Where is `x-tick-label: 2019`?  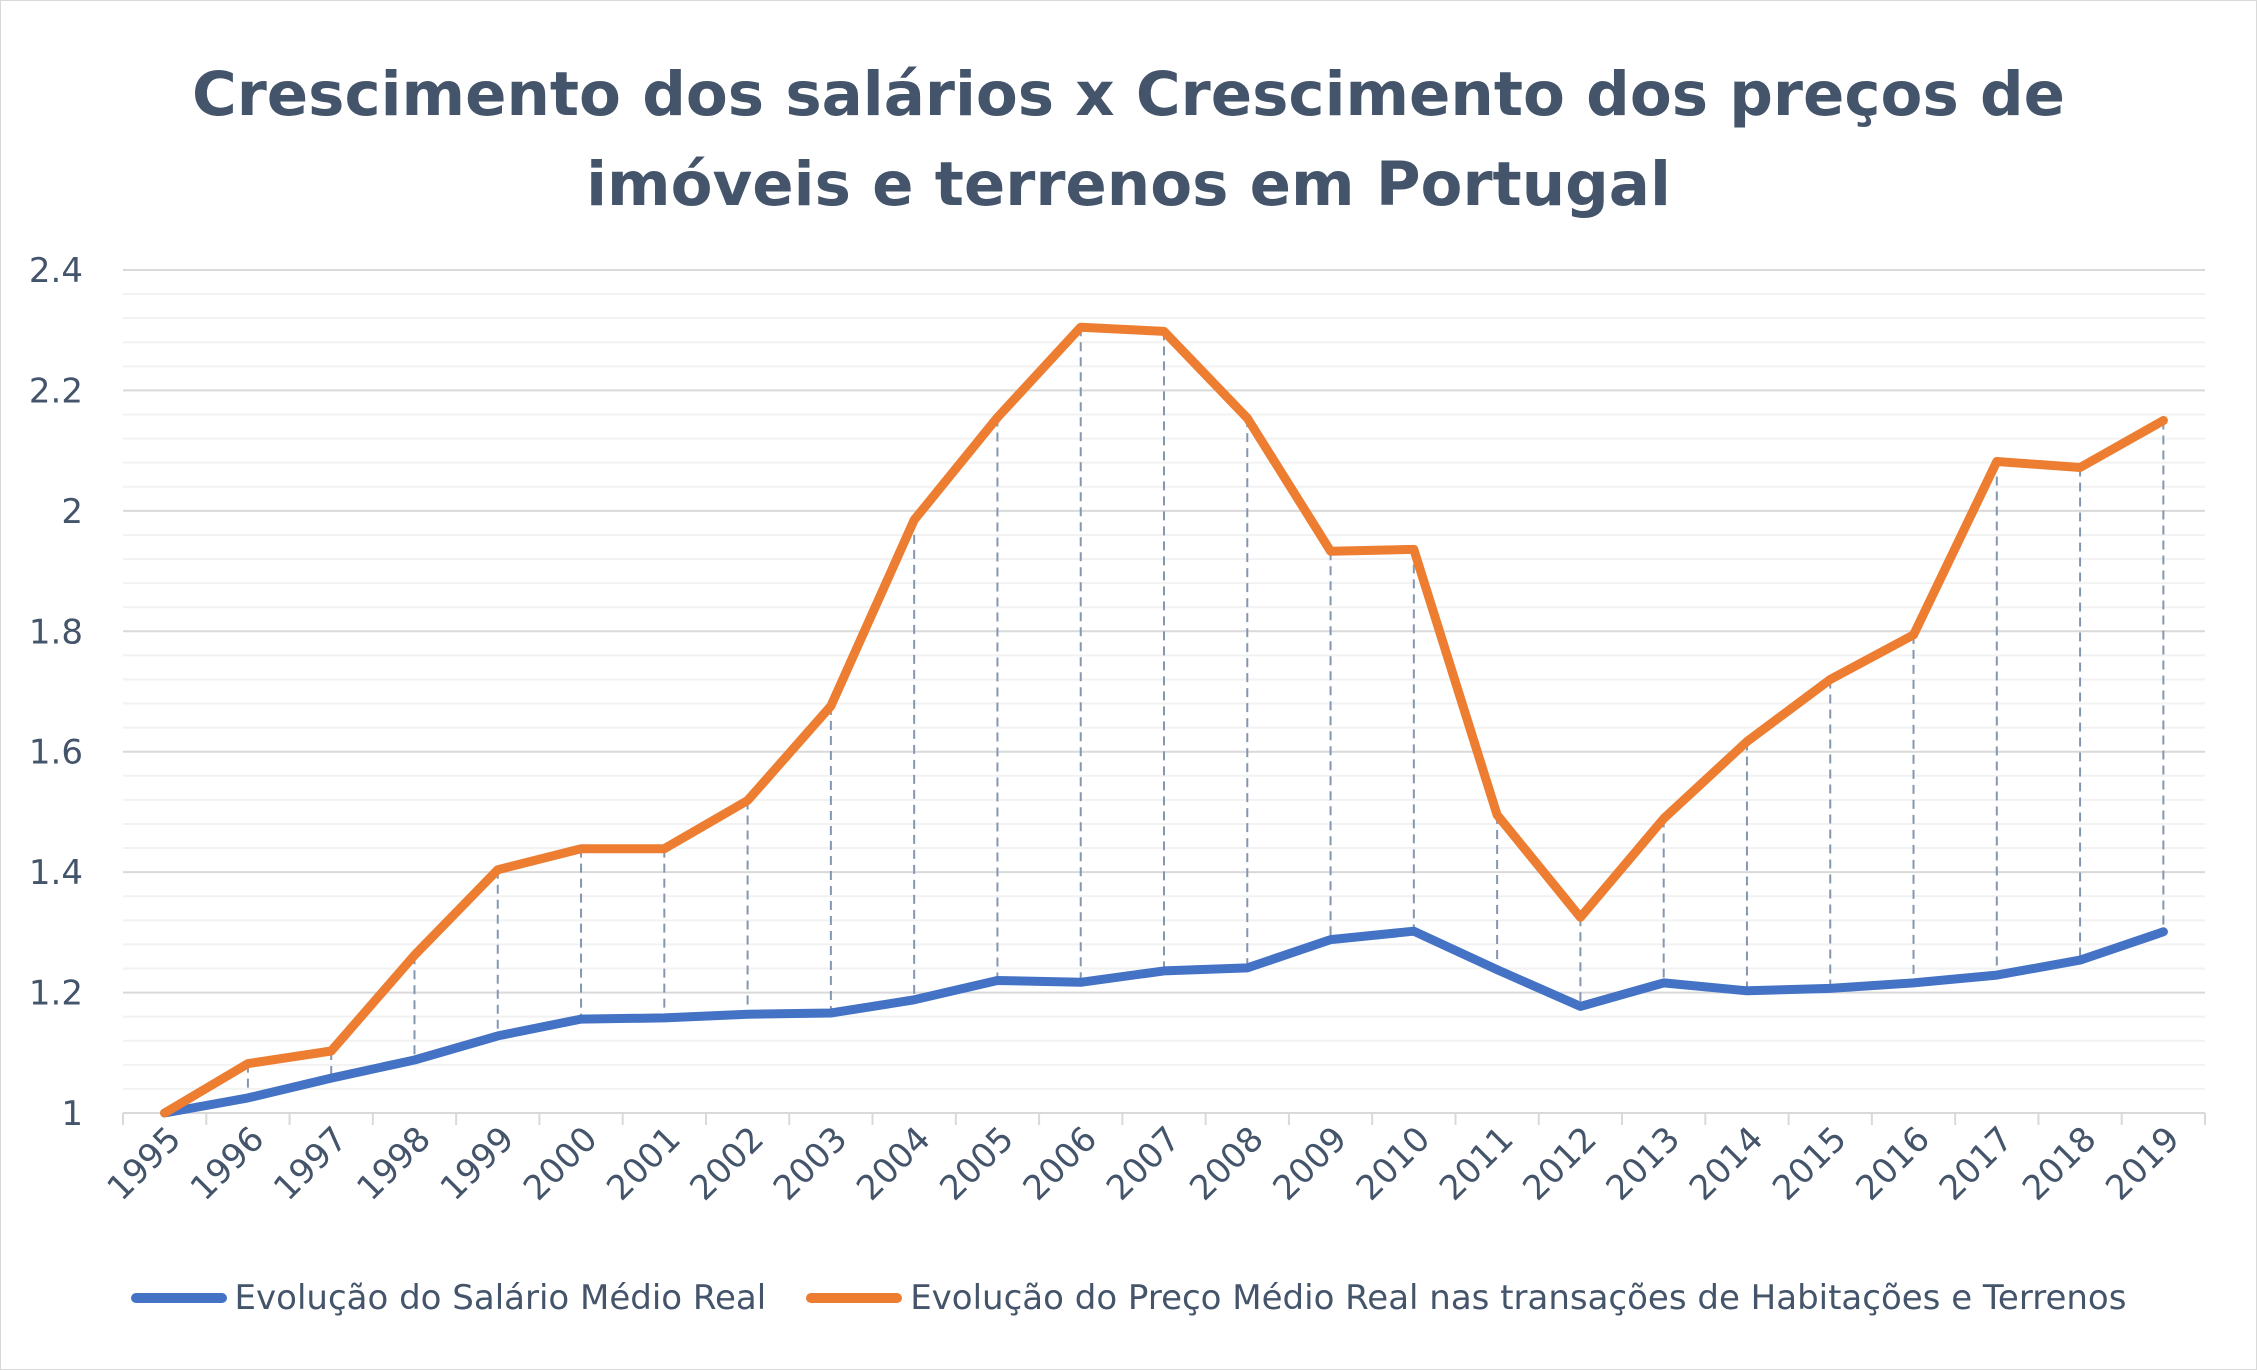 x-tick-label: 2019 is located at coordinates (2142, 1163).